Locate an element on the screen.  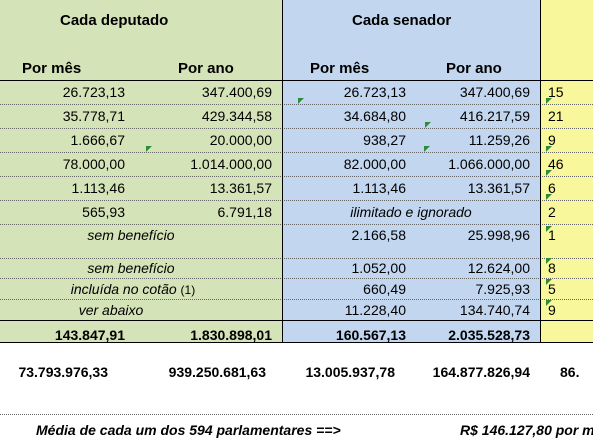
deputado-por-ano-header: Por ano is located at coordinates (206, 68).